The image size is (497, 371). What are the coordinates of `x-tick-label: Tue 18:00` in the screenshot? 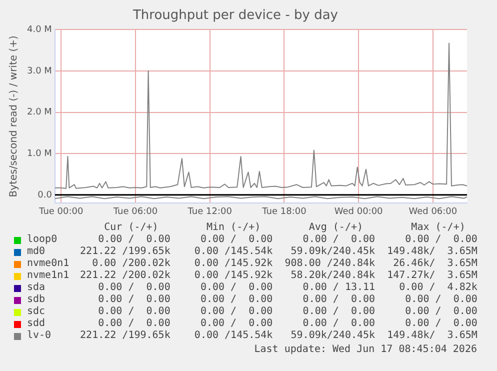 It's located at (284, 211).